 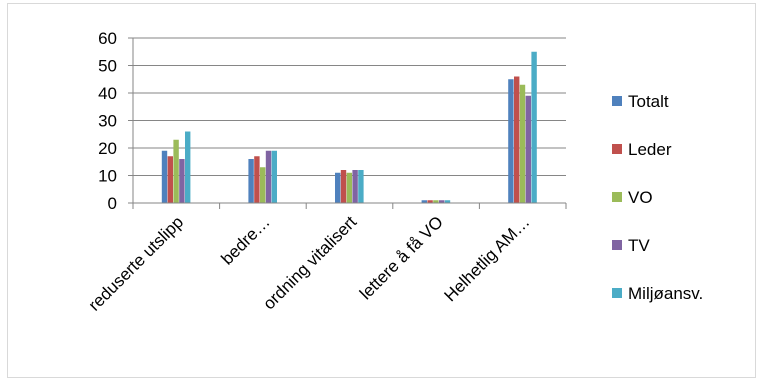 I want to click on bar-milj-ansv--2, so click(x=361, y=186).